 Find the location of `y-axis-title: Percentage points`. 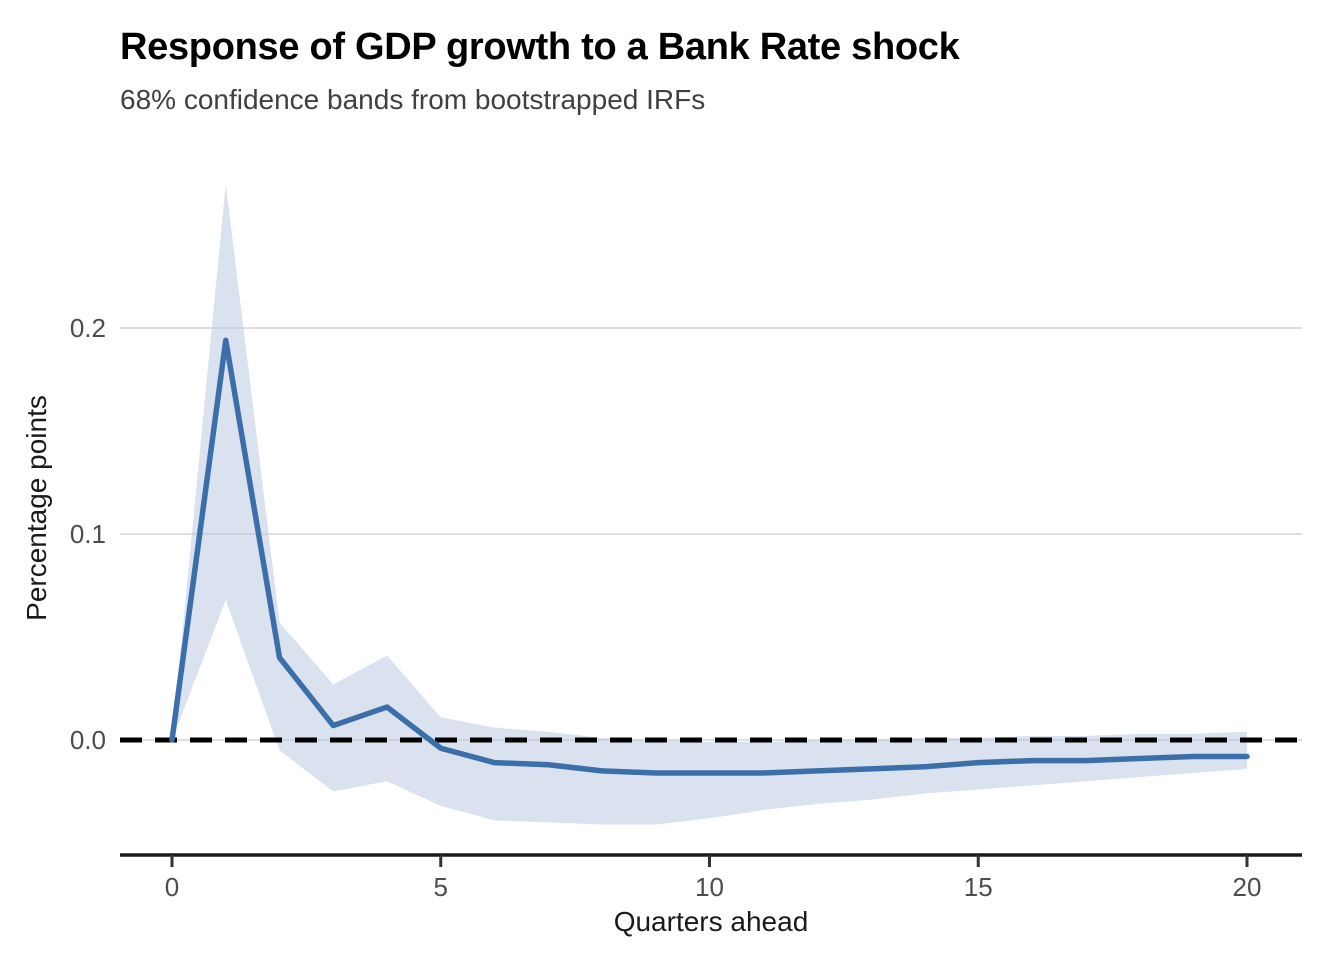

y-axis-title: Percentage points is located at coordinates (36, 508).